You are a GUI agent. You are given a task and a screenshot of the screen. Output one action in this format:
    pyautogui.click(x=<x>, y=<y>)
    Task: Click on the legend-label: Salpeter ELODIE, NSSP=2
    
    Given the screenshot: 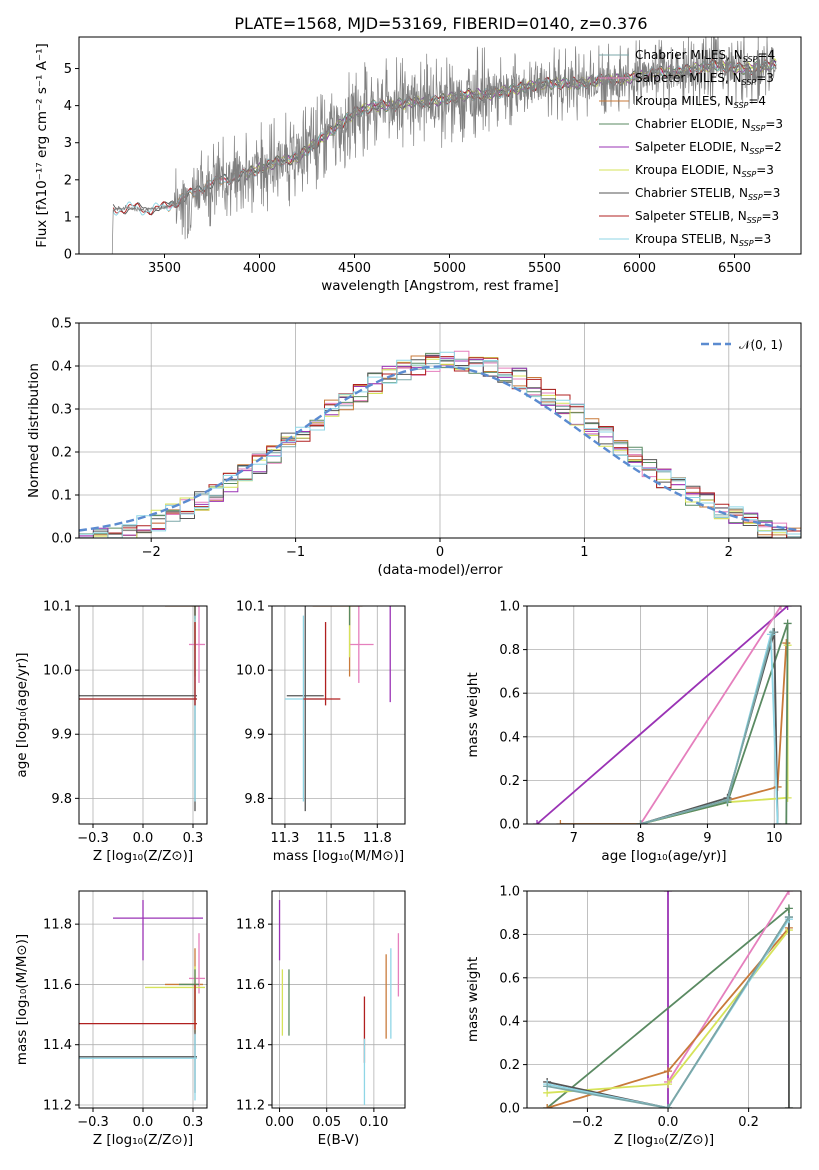 What is the action you would take?
    pyautogui.click(x=708, y=148)
    